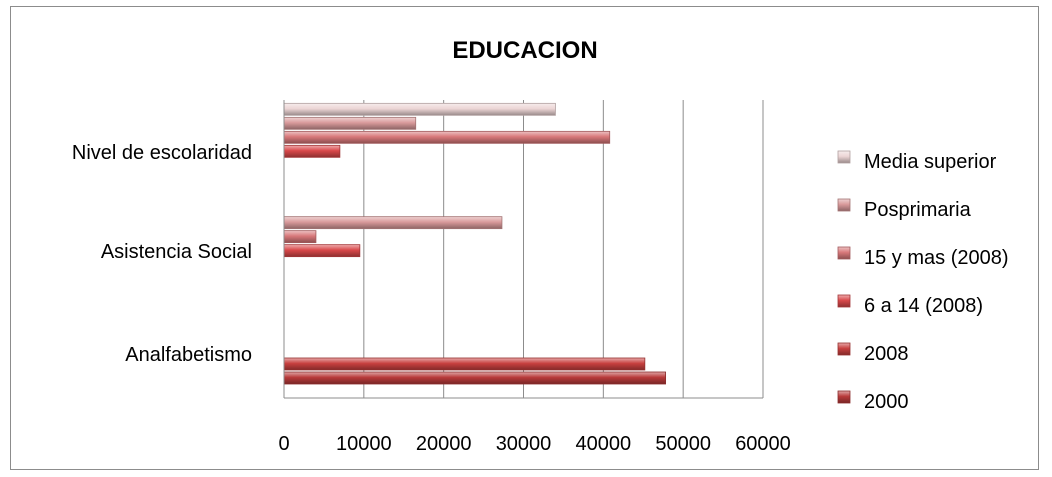  What do you see at coordinates (683, 444) in the screenshot?
I see `x-tick-label: 50000` at bounding box center [683, 444].